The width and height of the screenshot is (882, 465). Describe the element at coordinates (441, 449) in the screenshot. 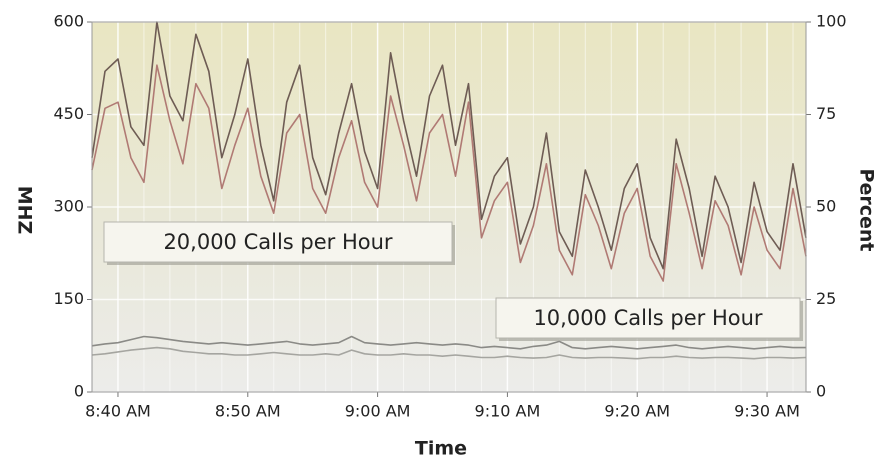

I see `x-axis-title: Time` at that location.